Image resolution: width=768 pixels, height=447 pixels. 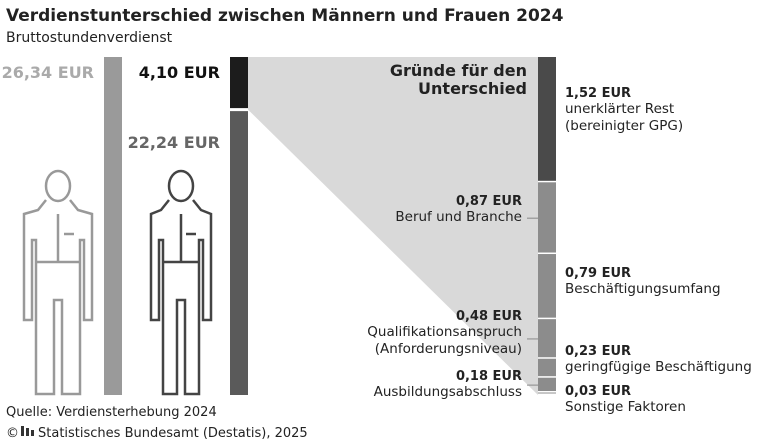 I want to click on value-label: 22,24 EUR, so click(x=173, y=142).